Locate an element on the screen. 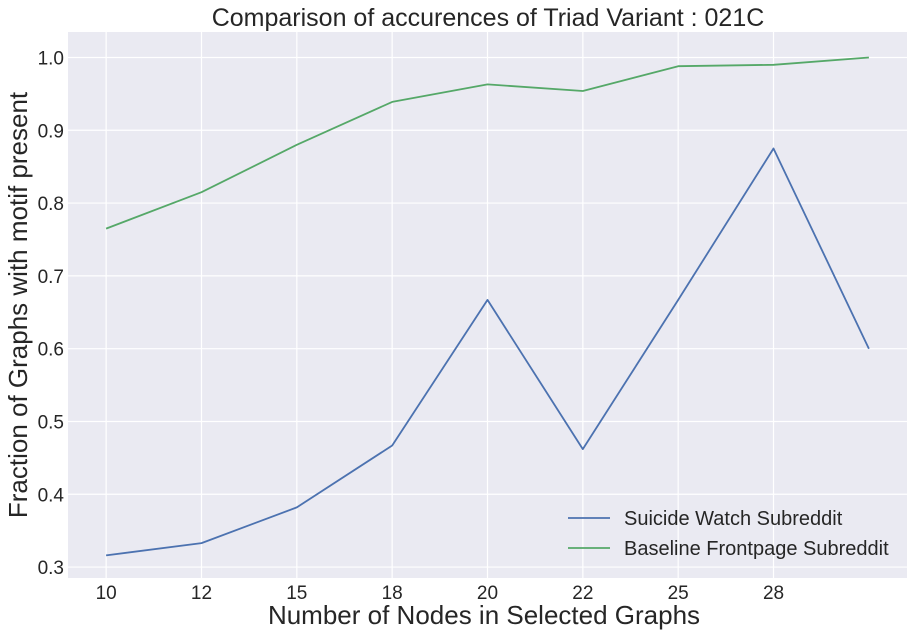 The width and height of the screenshot is (914, 637). legend-label-0: Suicide Watch Subreddit is located at coordinates (733, 519).